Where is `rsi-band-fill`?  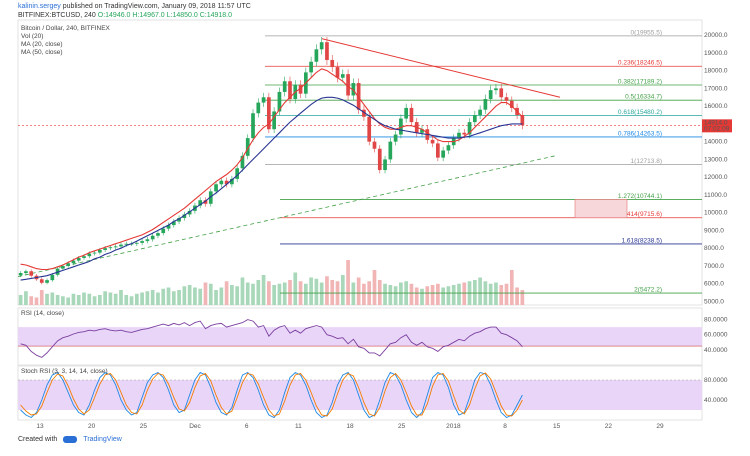
rsi-band-fill is located at coordinates (360, 337).